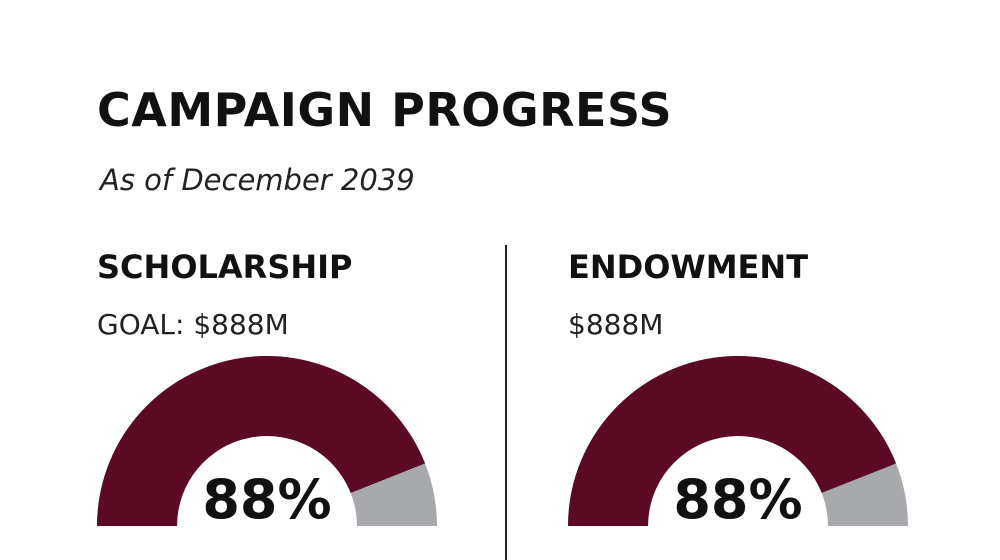 This screenshot has width=1000, height=560. Describe the element at coordinates (688, 267) in the screenshot. I see `gauge-title: ENDOWMENT` at that location.